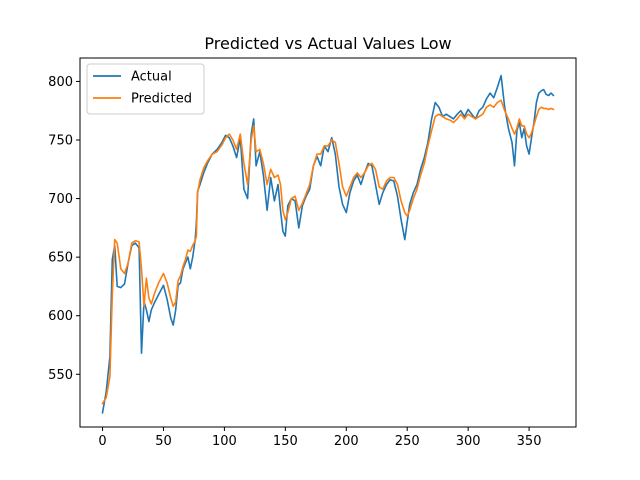 The image size is (640, 480). Describe the element at coordinates (60, 316) in the screenshot. I see `y-tick-label: 600` at that location.